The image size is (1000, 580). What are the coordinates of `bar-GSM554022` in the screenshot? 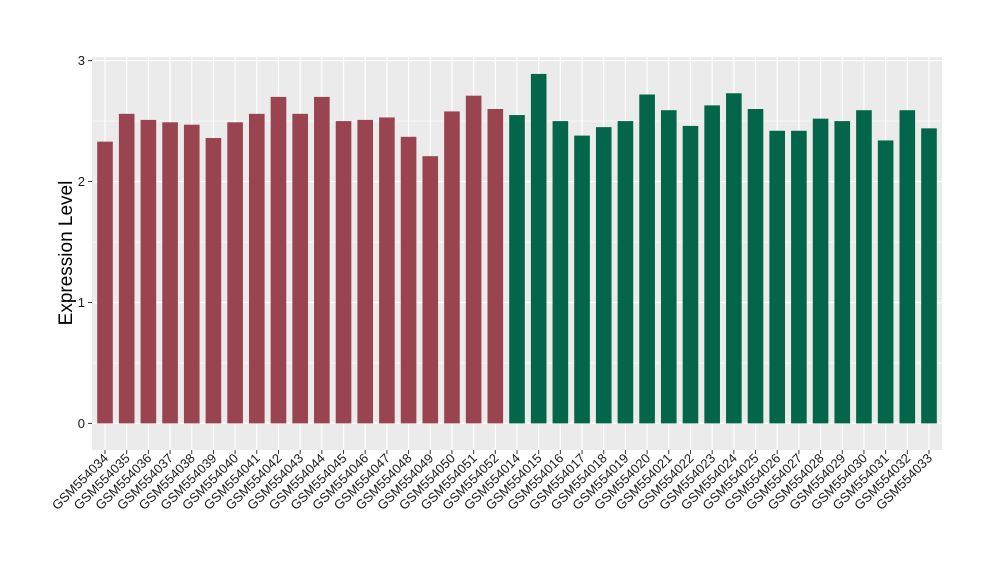 It's located at (690, 274).